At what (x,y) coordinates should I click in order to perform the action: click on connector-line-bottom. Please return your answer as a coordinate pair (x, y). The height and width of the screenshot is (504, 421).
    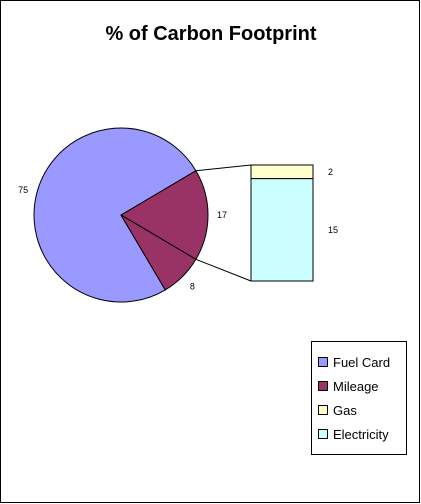
    Looking at the image, I should click on (223, 270).